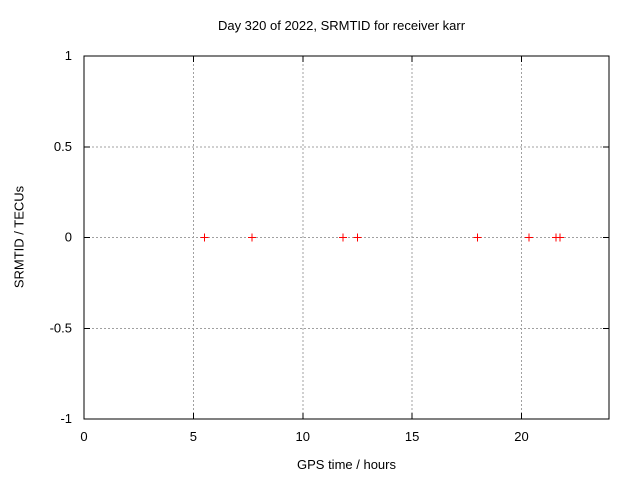 The height and width of the screenshot is (480, 640). Describe the element at coordinates (68, 55) in the screenshot. I see `y-tick-label: 1` at that location.